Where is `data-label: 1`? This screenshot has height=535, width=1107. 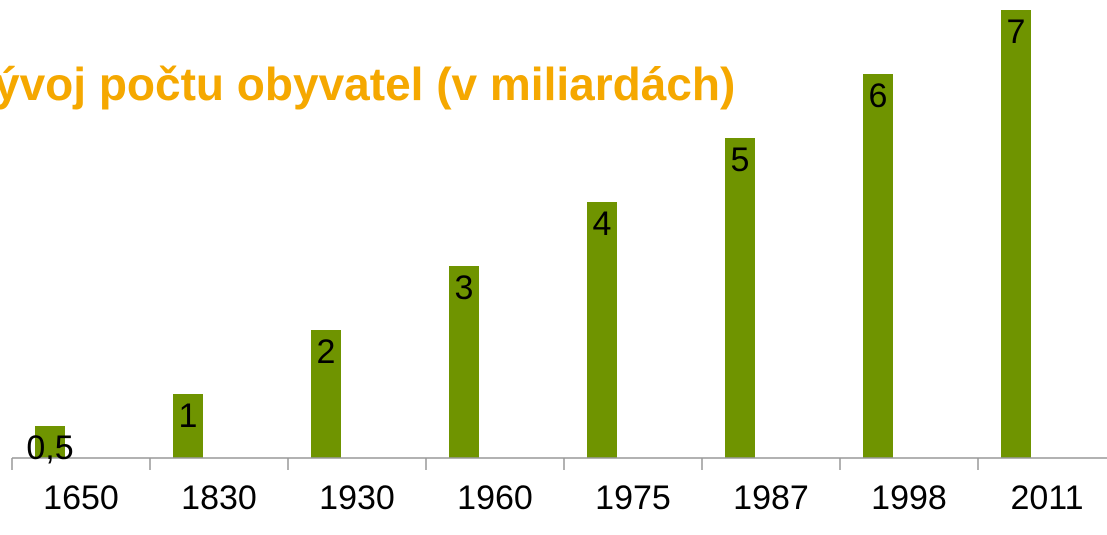
data-label: 1 is located at coordinates (188, 416).